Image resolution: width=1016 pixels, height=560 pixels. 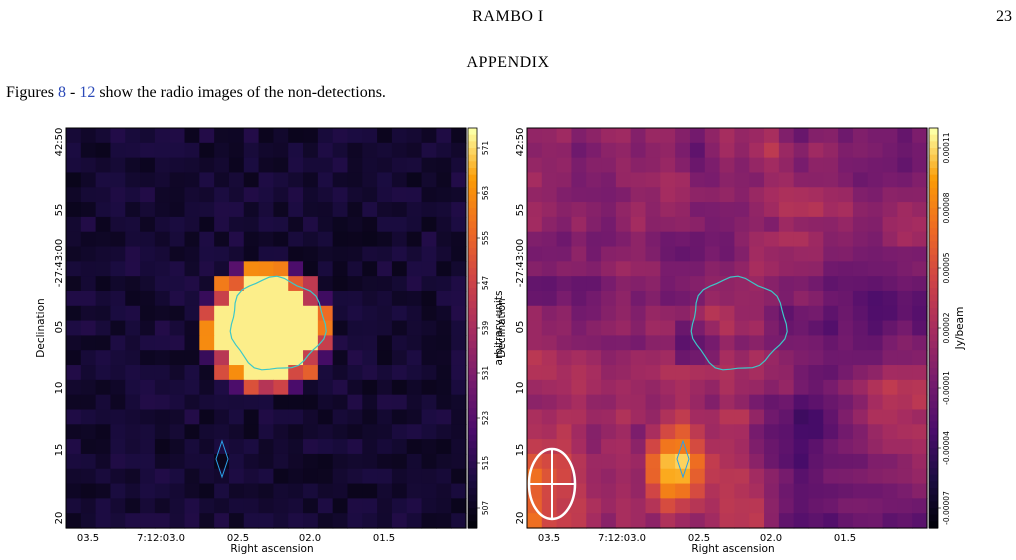 What do you see at coordinates (62, 92) in the screenshot?
I see `figure-ref-link-start: 8` at bounding box center [62, 92].